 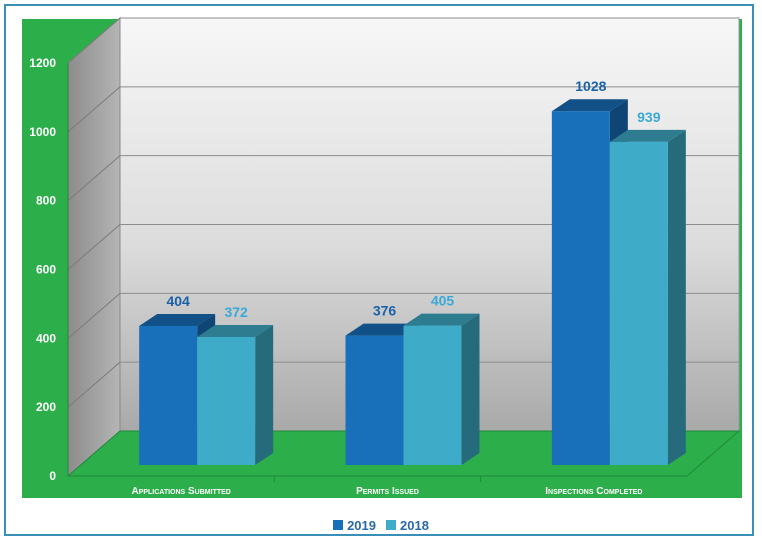 What do you see at coordinates (46, 270) in the screenshot?
I see `y-tick-label: 600` at bounding box center [46, 270].